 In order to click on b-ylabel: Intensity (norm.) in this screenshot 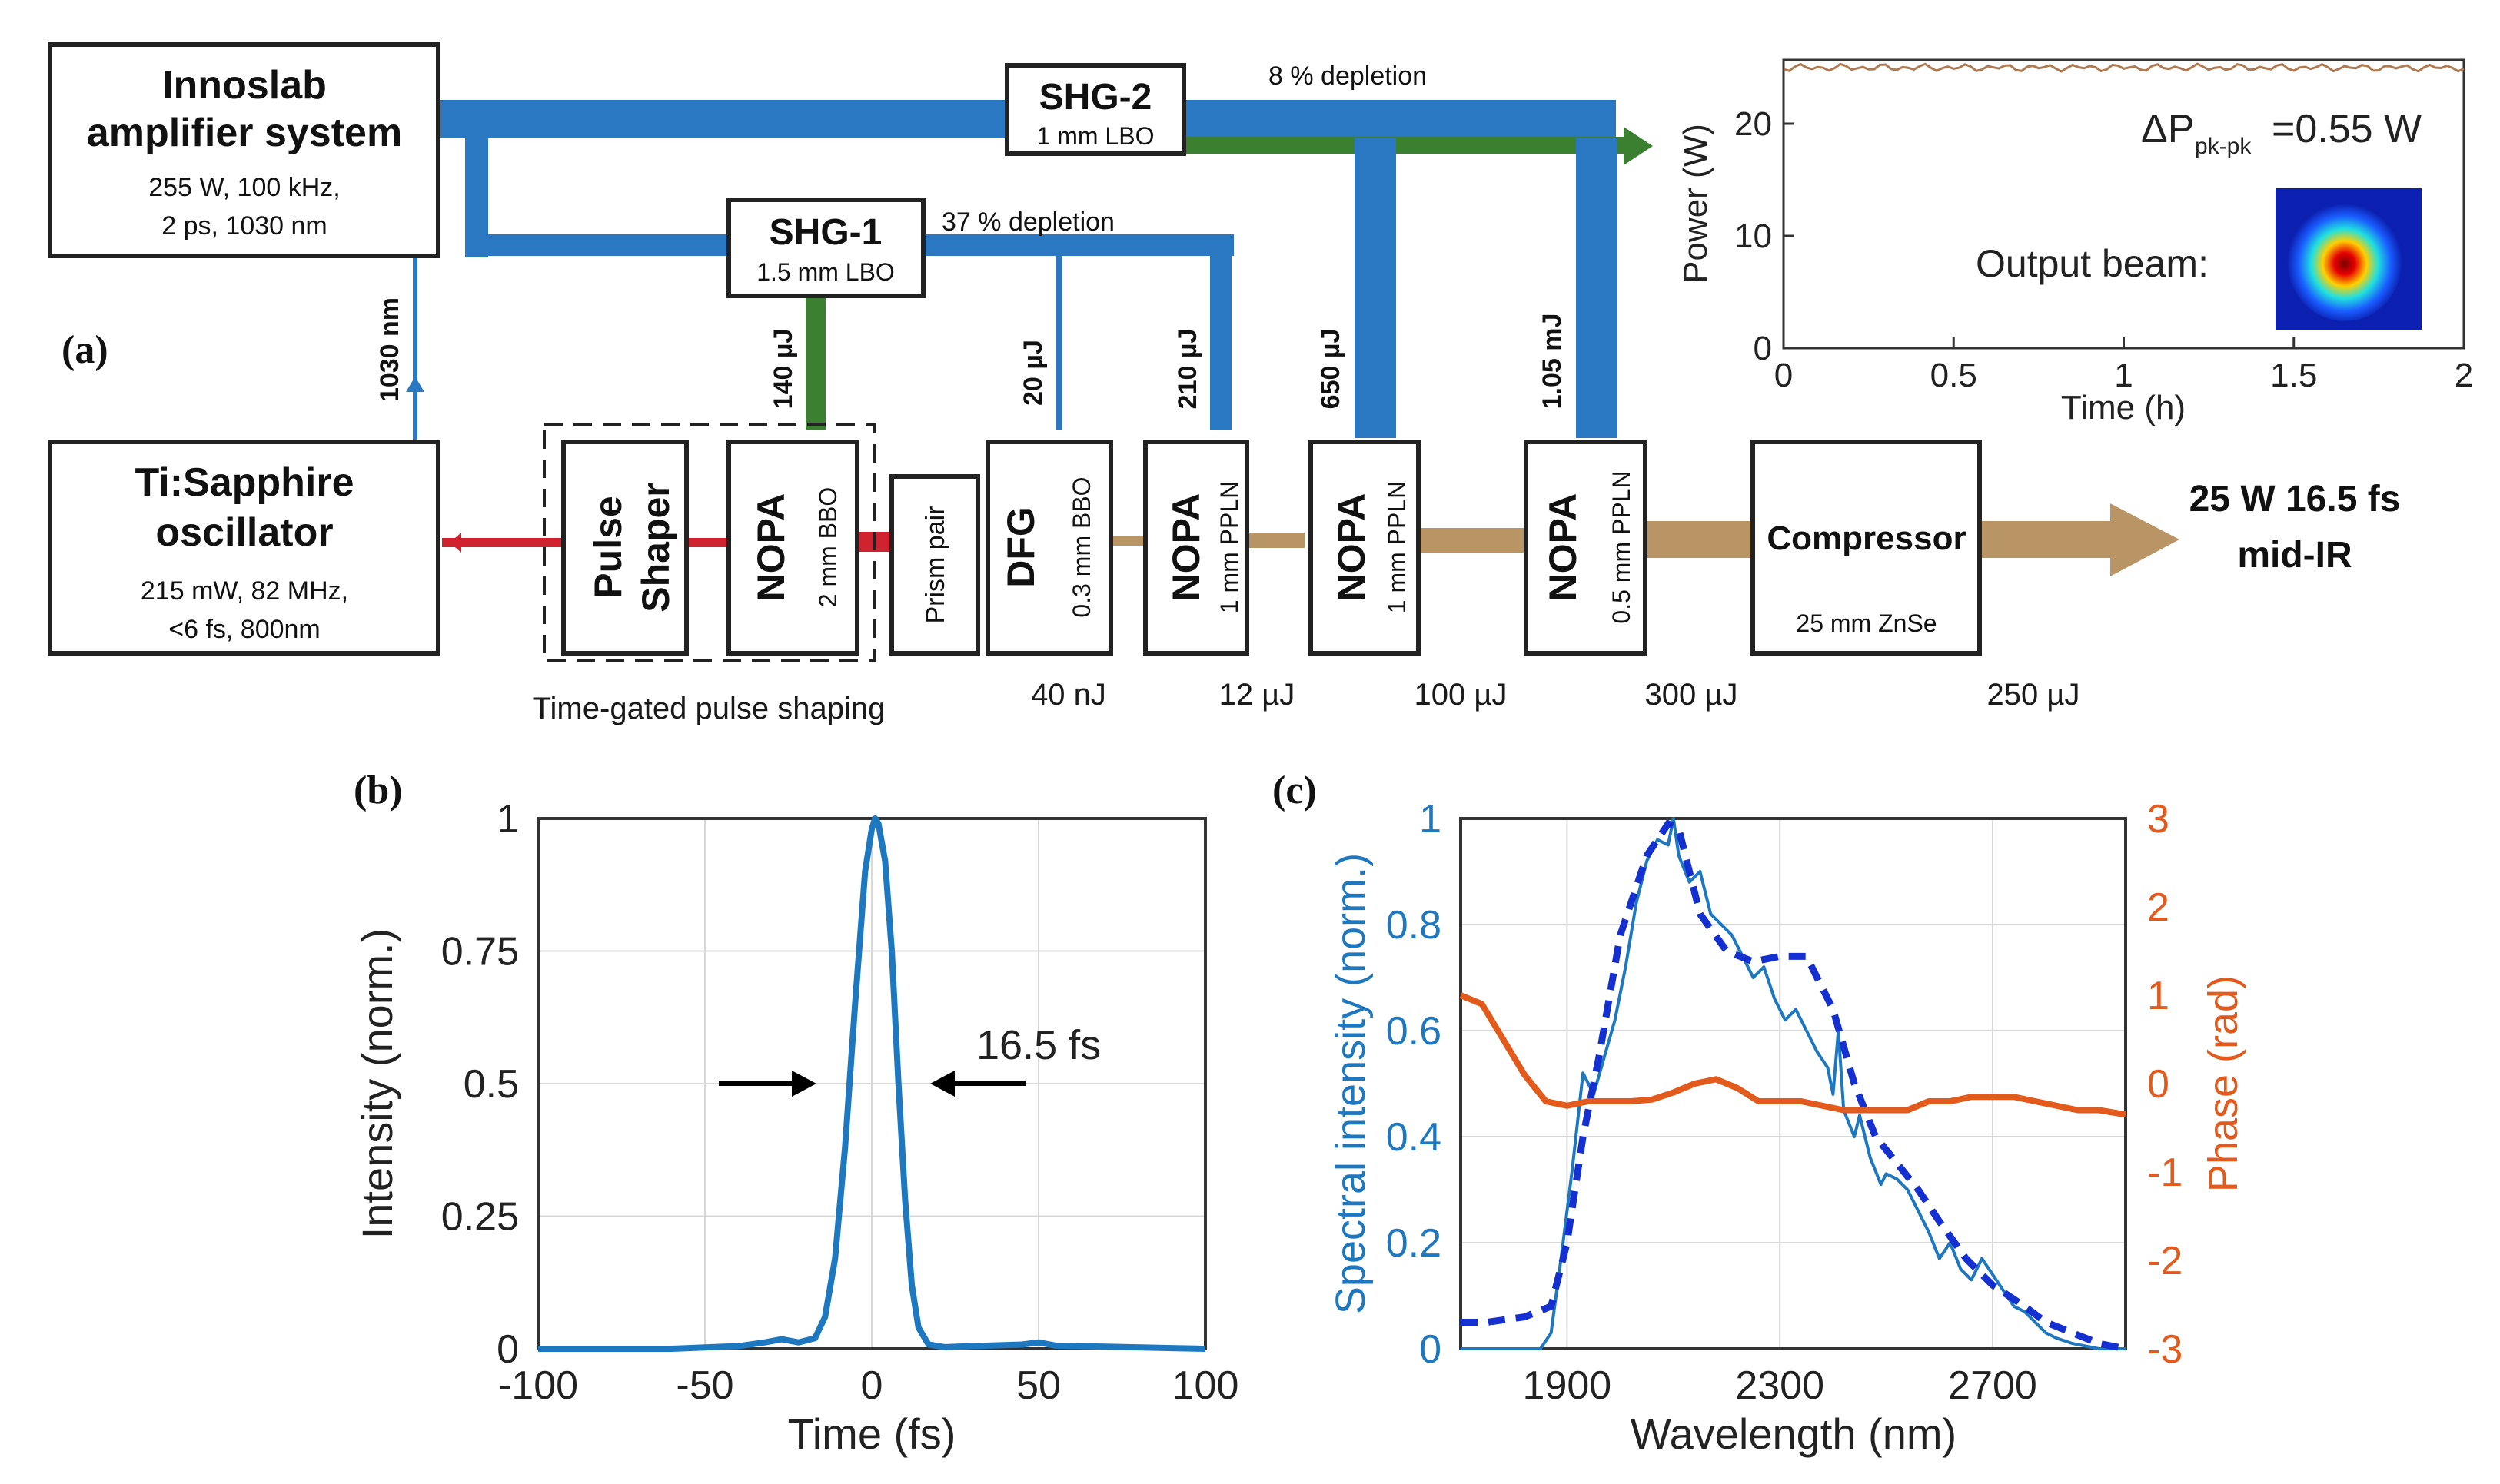, I will do `click(377, 1084)`.